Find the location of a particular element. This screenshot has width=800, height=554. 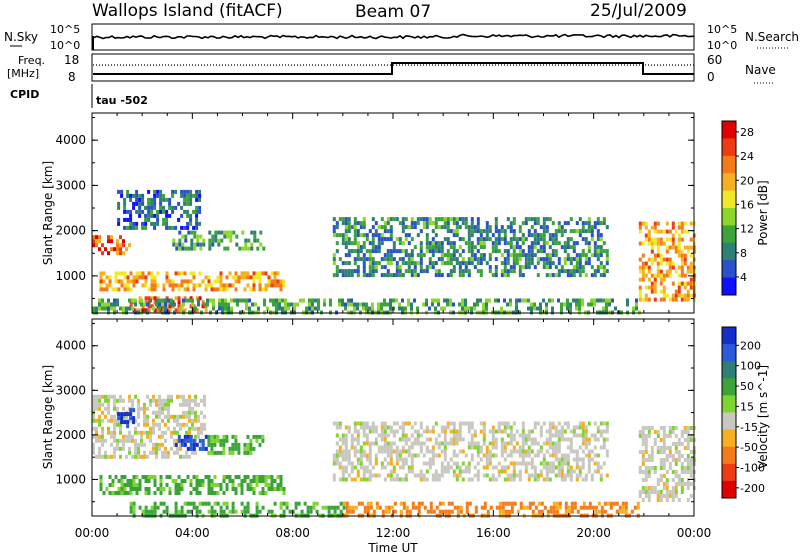

colorbar-swatch is located at coordinates (729, 147).